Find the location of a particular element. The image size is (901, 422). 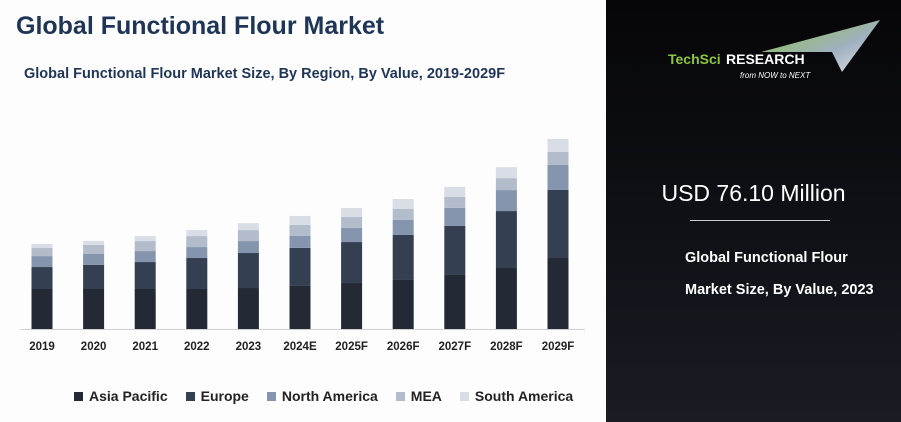

bar-mea-2023 is located at coordinates (248, 236).